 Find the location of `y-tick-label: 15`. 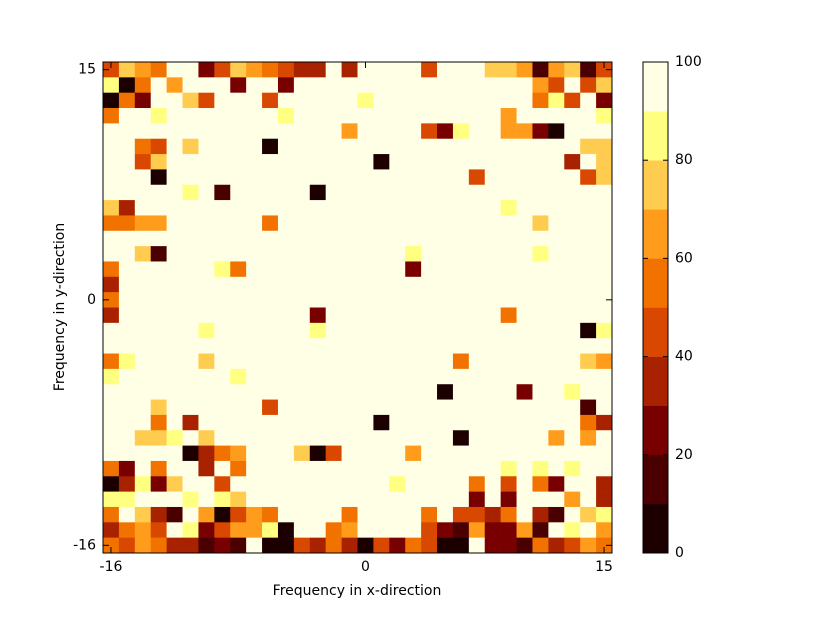

y-tick-label: 15 is located at coordinates (87, 70).